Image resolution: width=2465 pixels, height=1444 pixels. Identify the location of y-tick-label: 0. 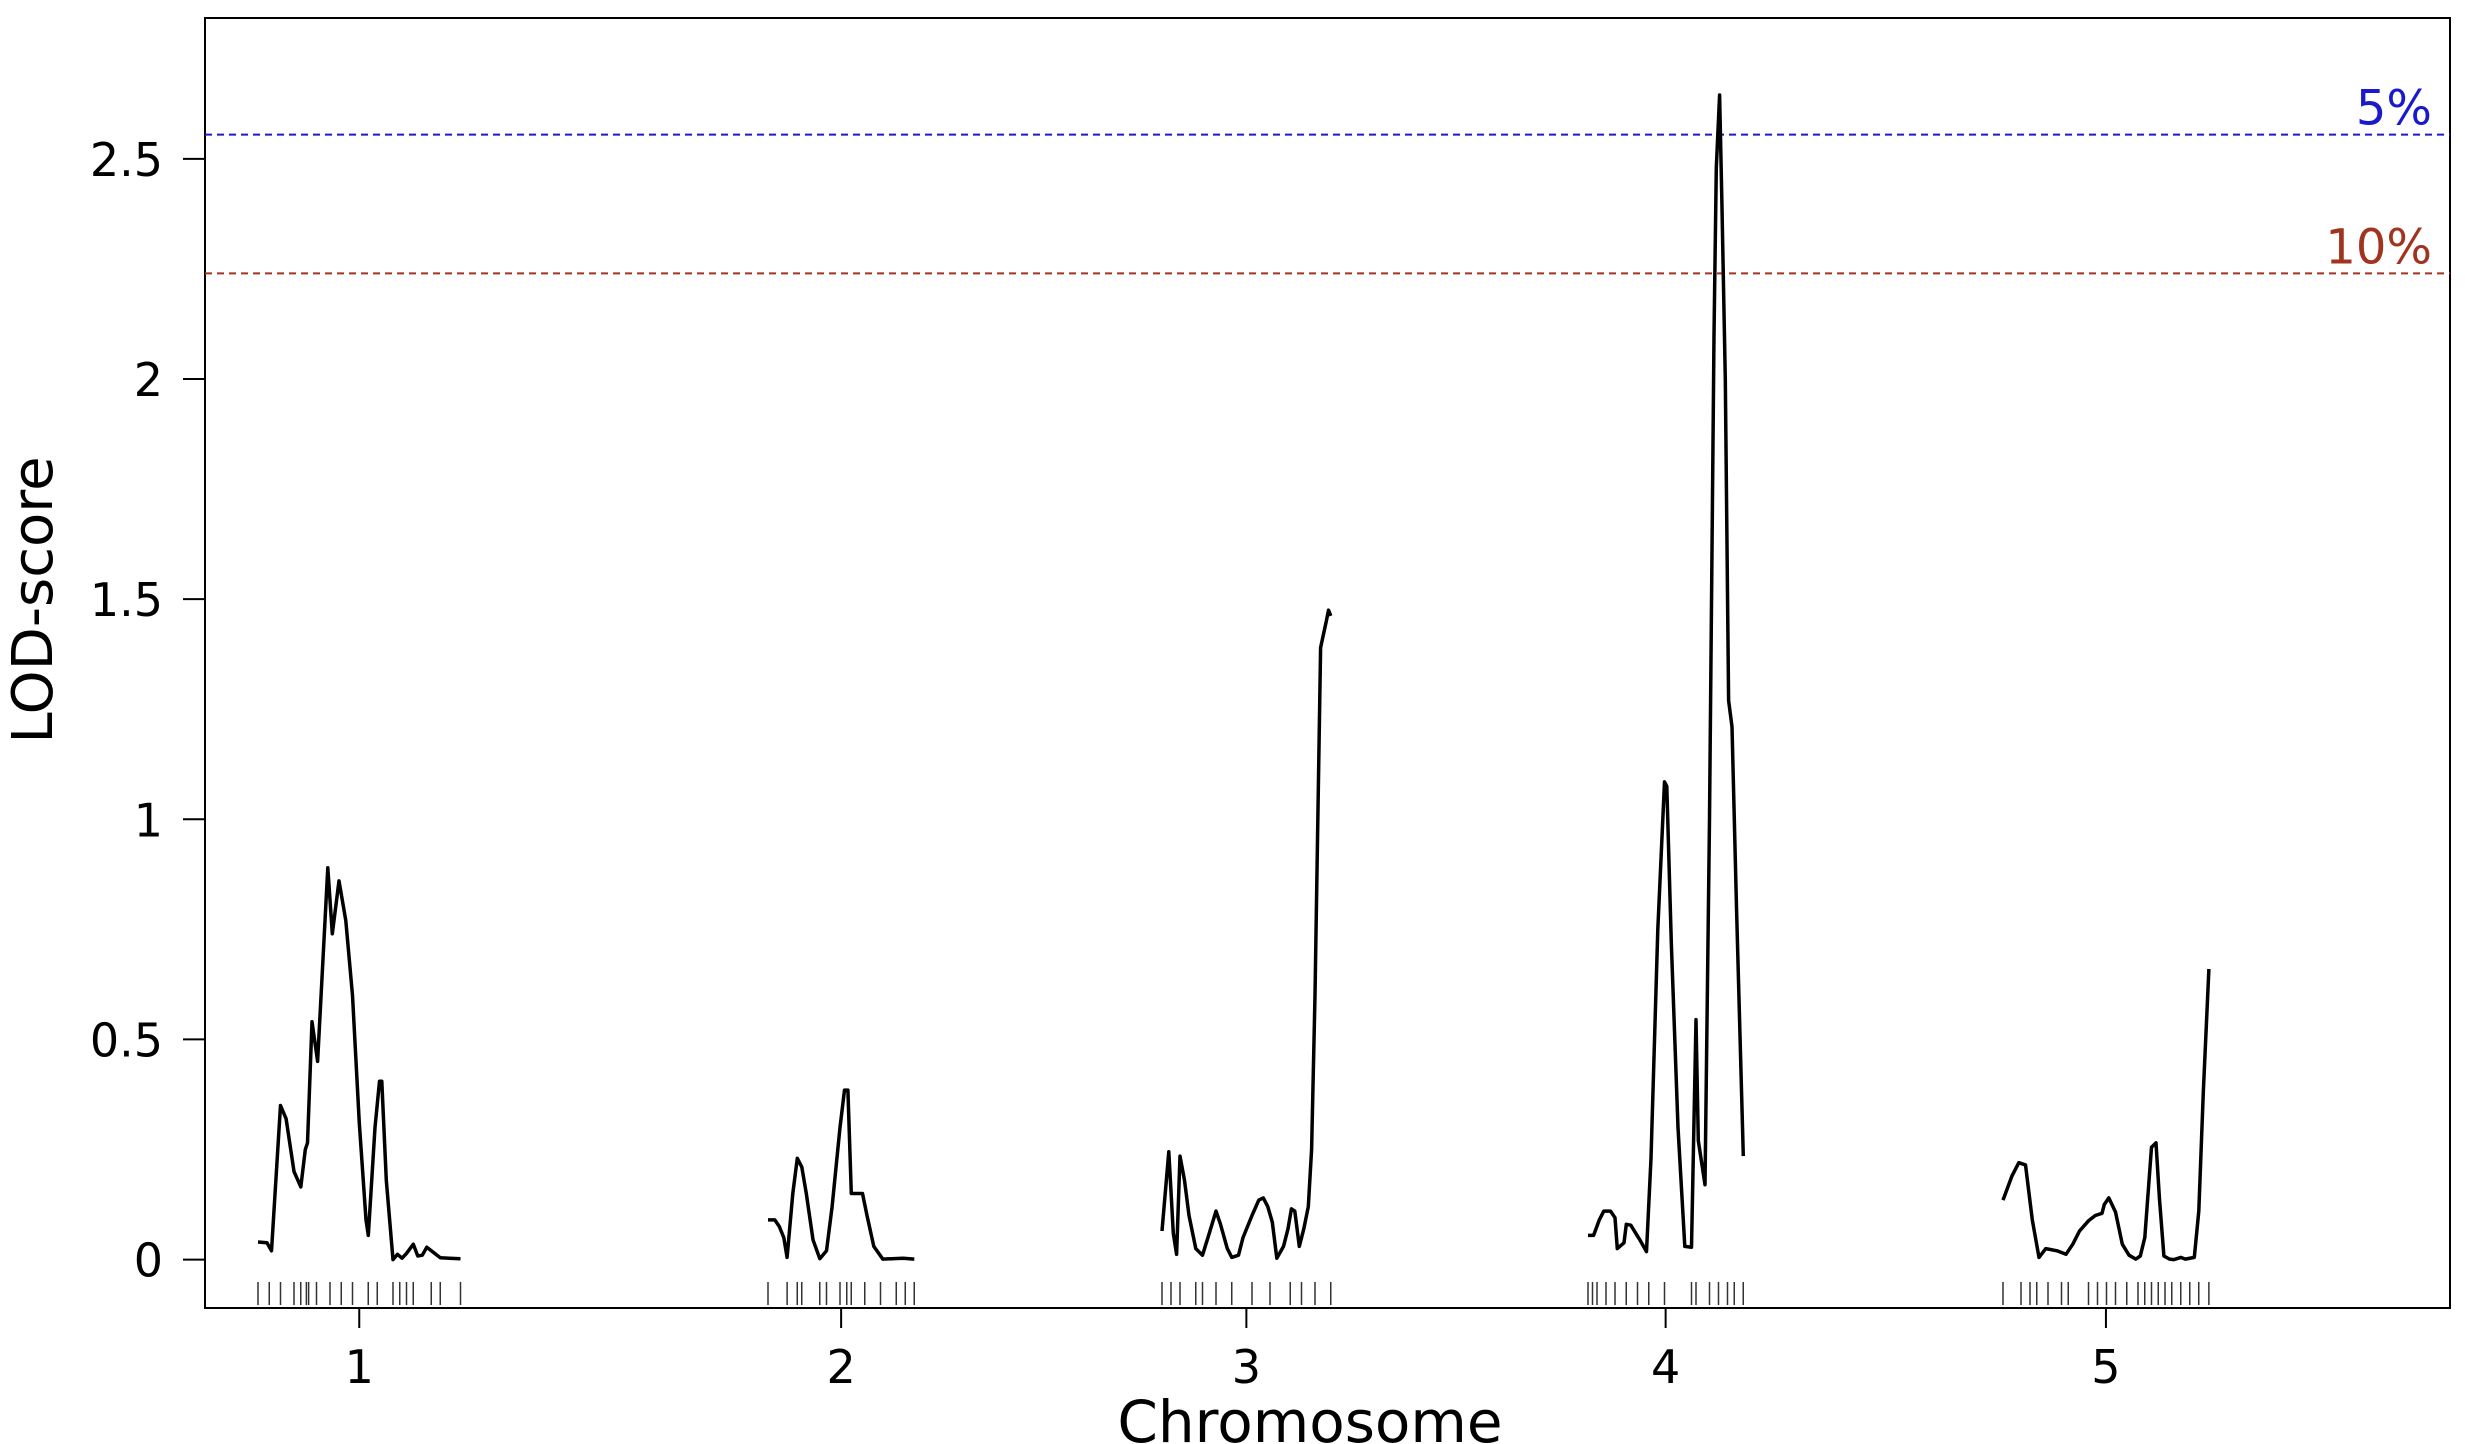
(148, 1261).